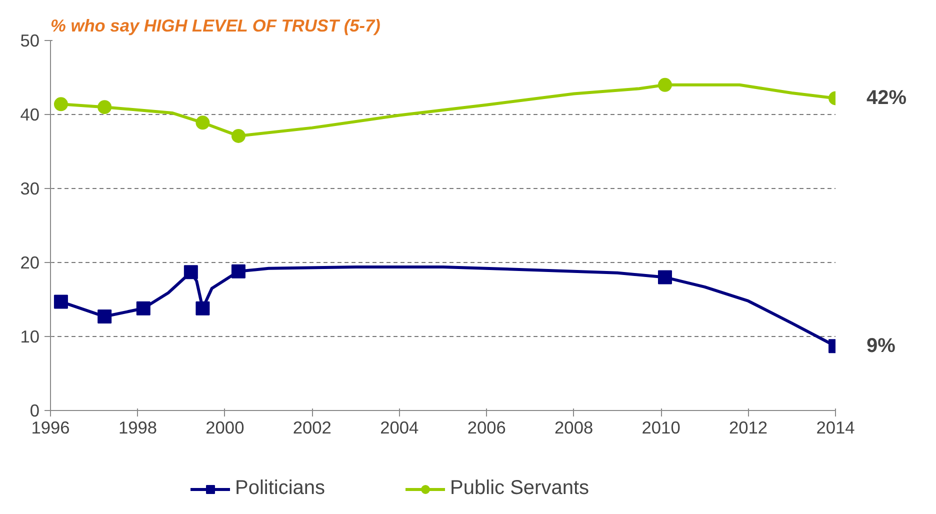  Describe the element at coordinates (886, 98) in the screenshot. I see `data-label: 42%` at that location.